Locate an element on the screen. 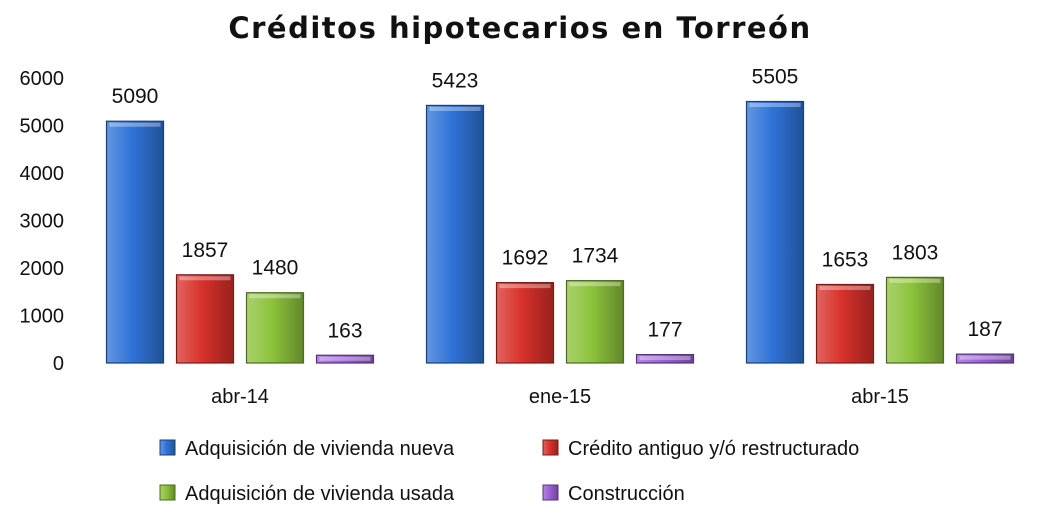  legend-label: Crédito antiguo y/ó restructurado is located at coordinates (713, 449).